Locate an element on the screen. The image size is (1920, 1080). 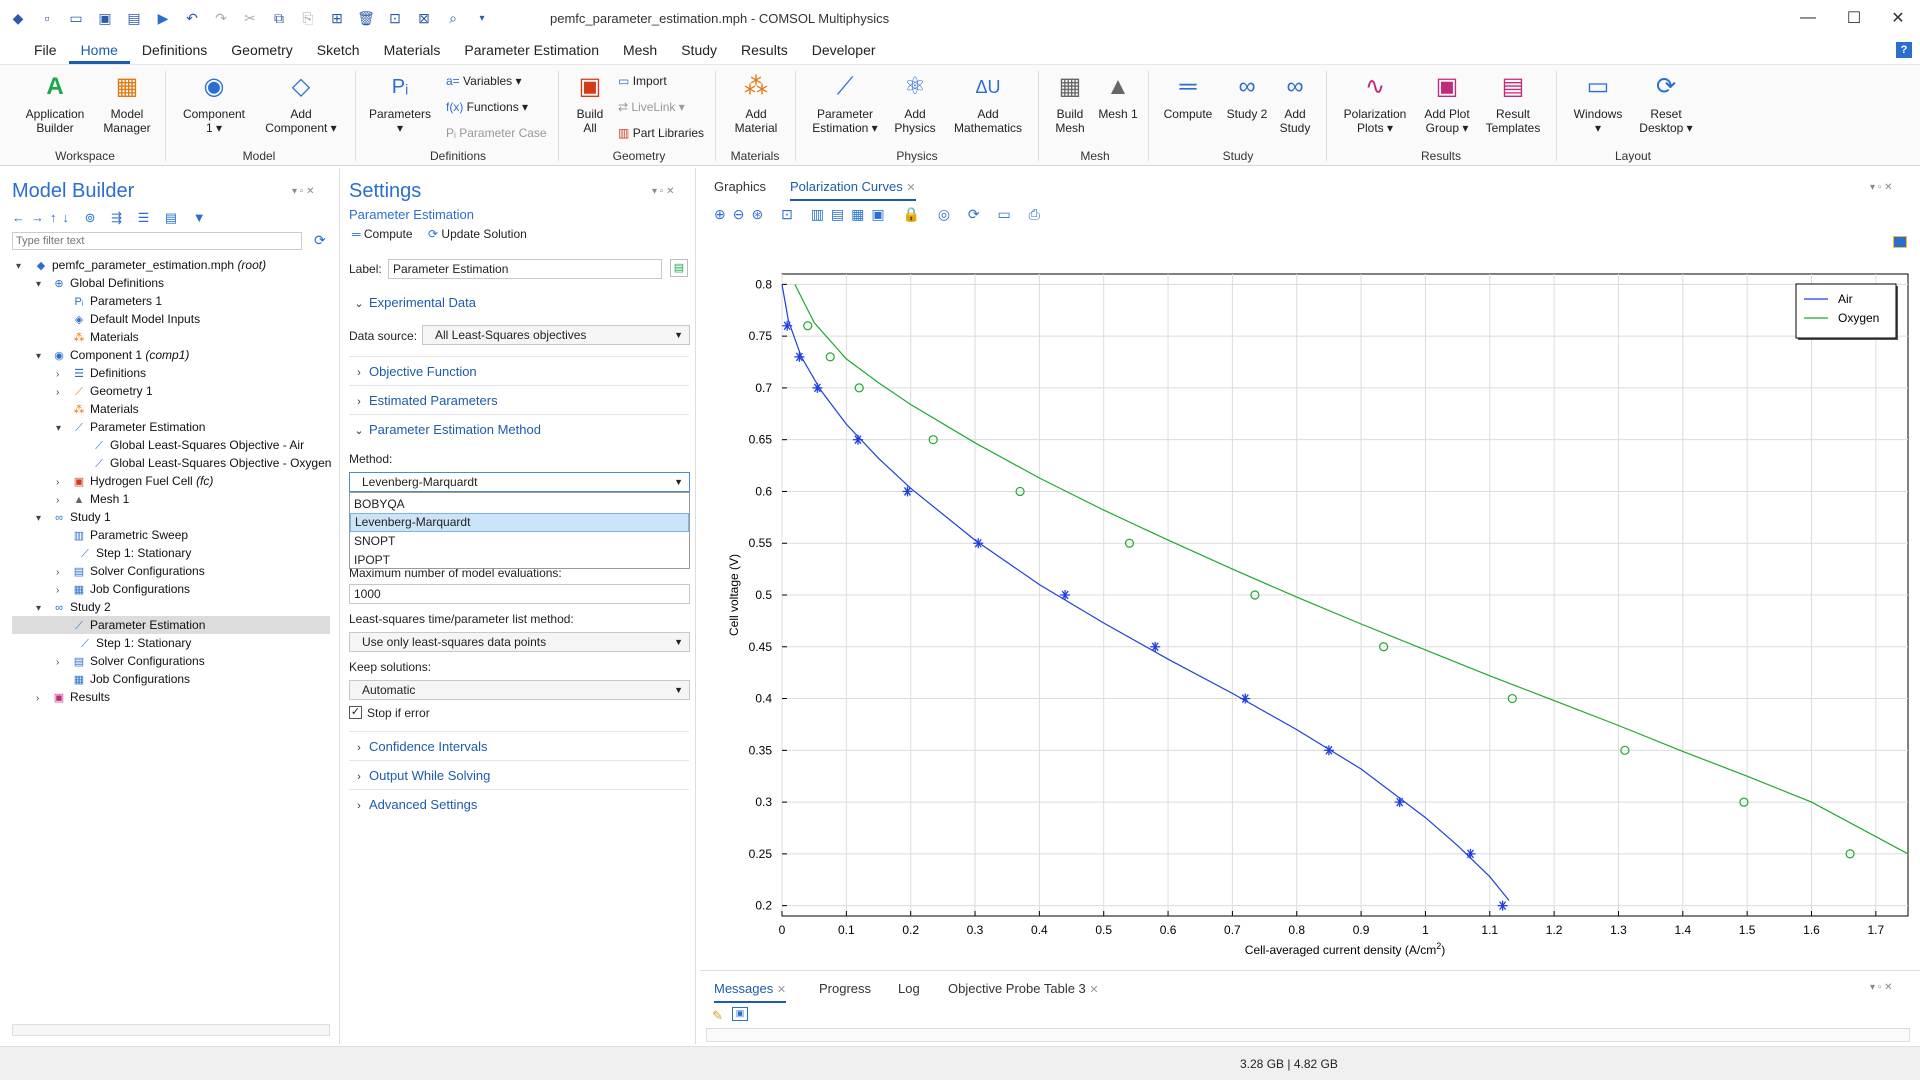
save-icon: ▣ is located at coordinates (105, 17).